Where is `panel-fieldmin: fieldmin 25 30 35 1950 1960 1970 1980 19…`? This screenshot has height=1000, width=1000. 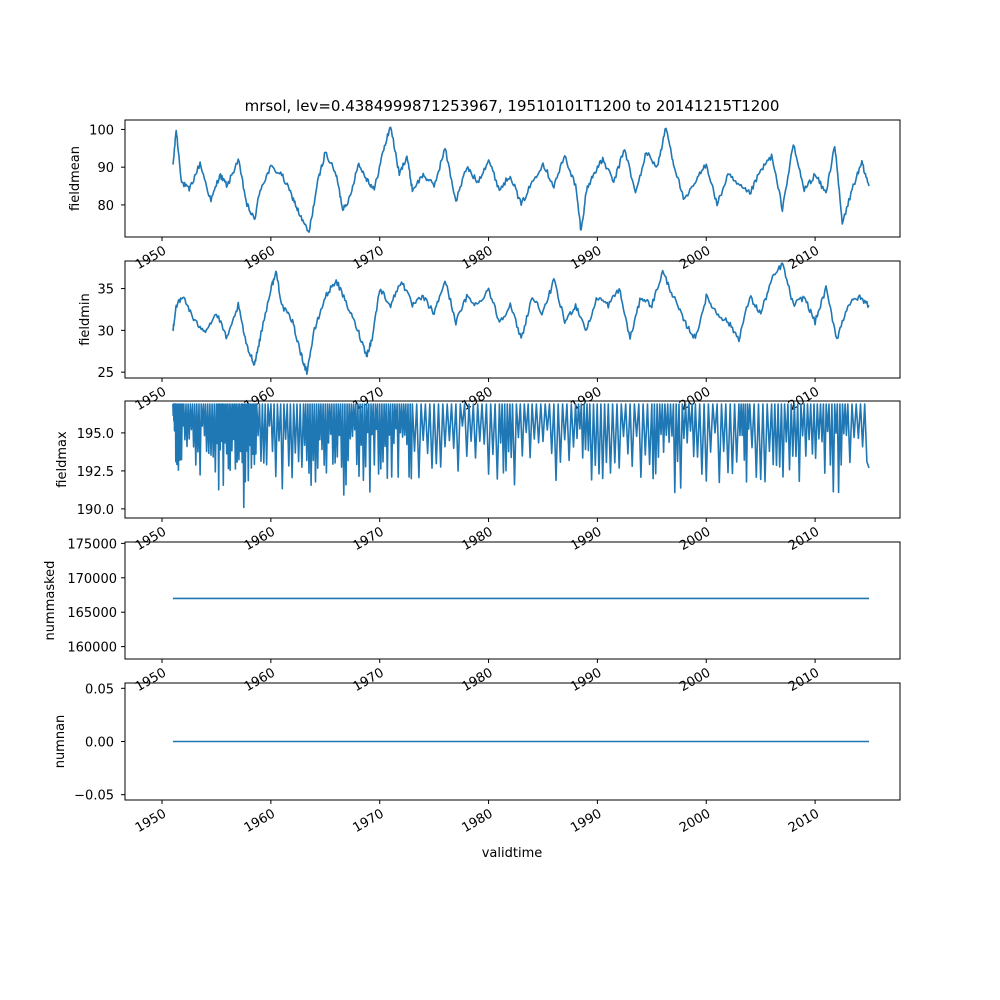 panel-fieldmin: fieldmin 25 30 35 1950 1960 1970 1980 19… is located at coordinates (489, 337).